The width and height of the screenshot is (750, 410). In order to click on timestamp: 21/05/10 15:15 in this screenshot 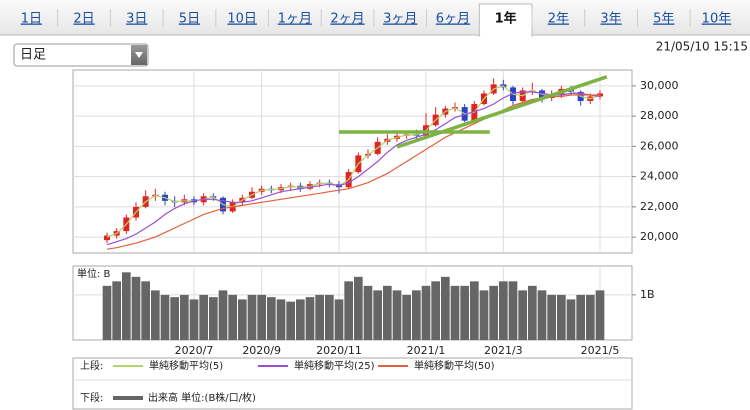, I will do `click(702, 47)`.